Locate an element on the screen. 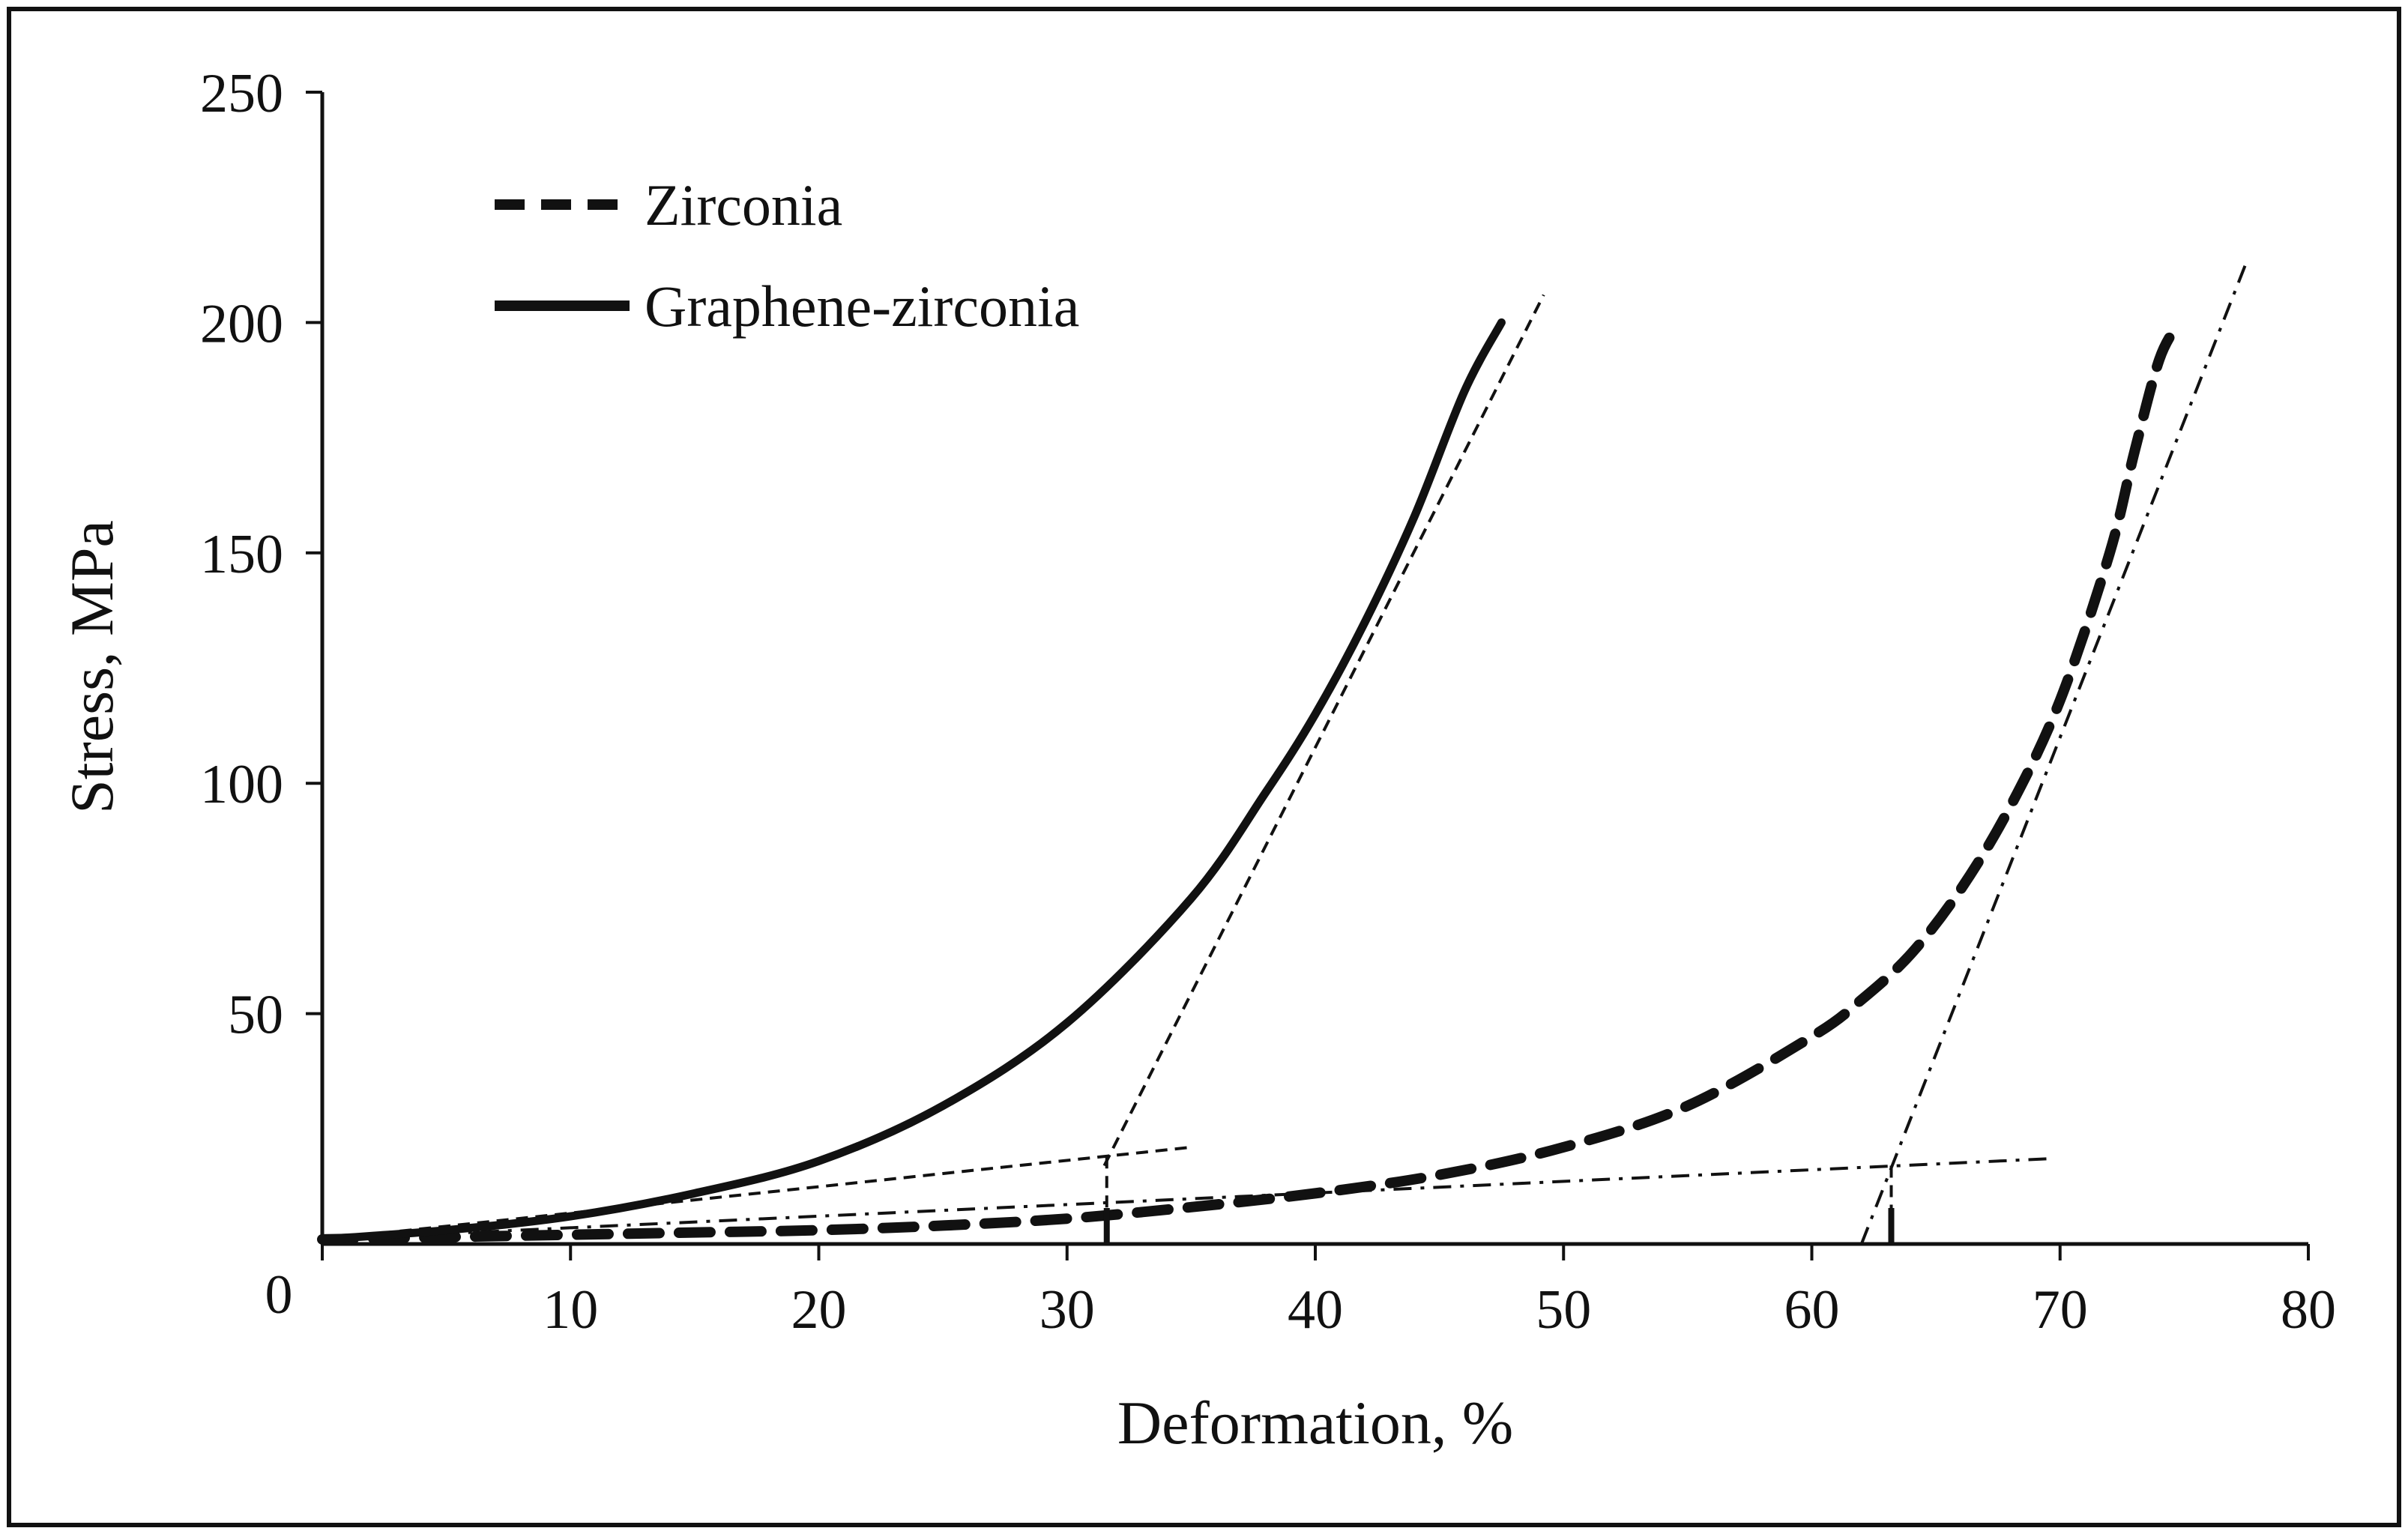 This screenshot has height=1534, width=2408. y-tick-label: 150 is located at coordinates (241, 554).